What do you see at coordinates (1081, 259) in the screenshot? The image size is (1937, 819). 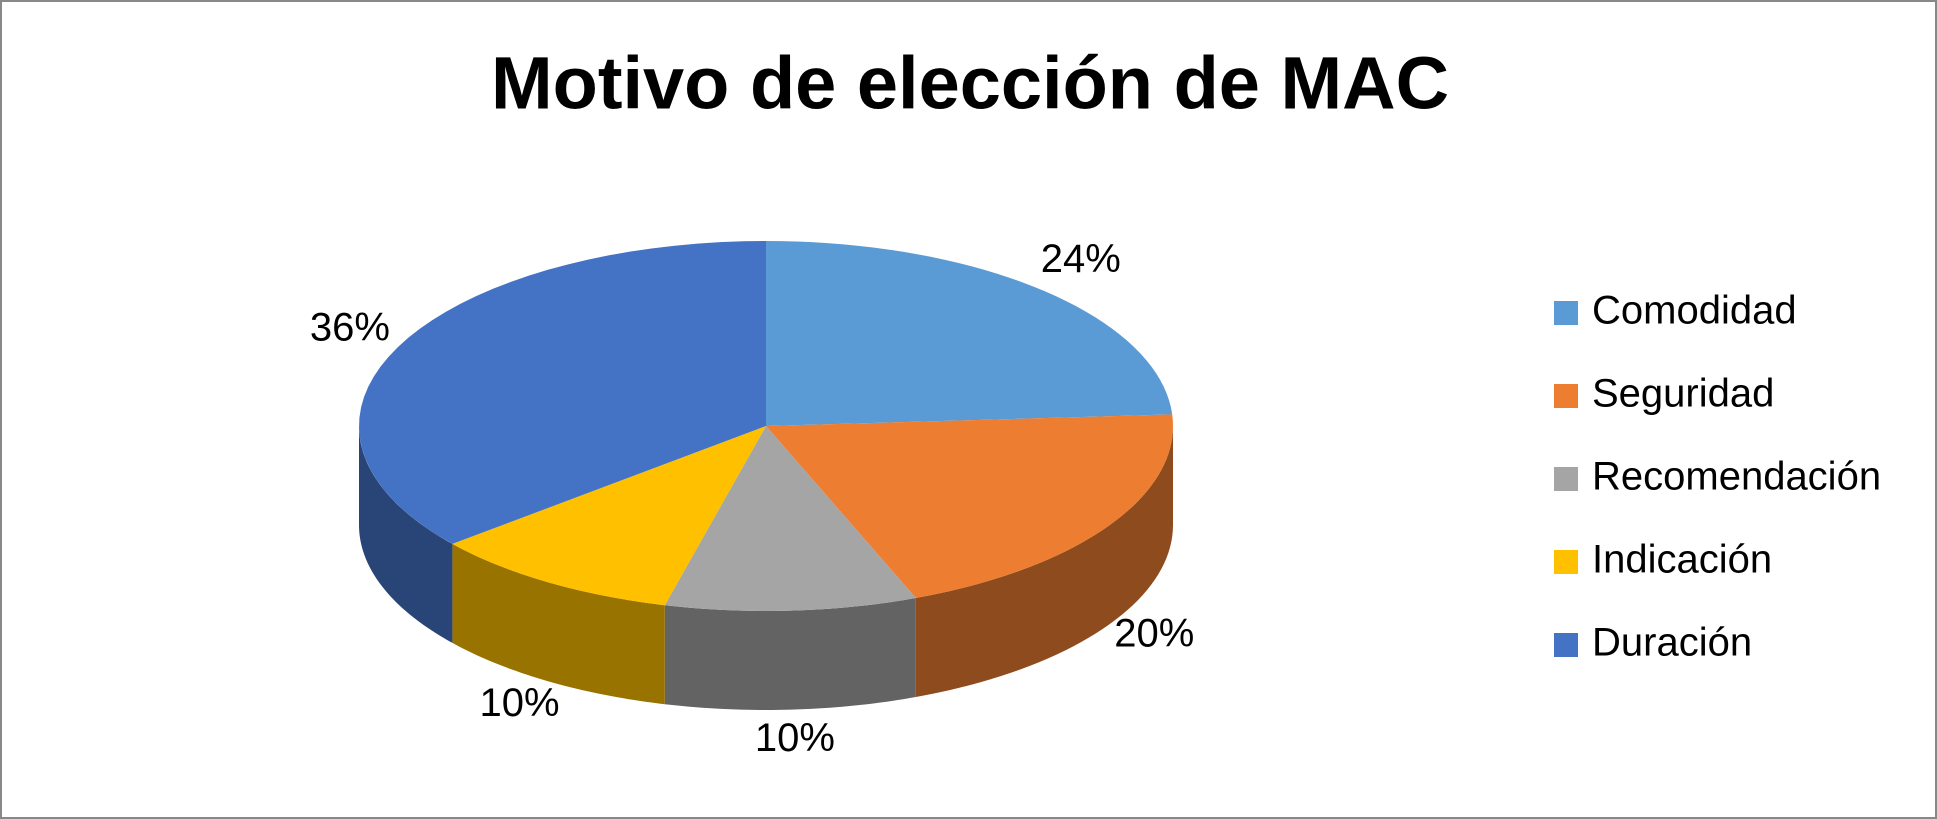 I see `data-label: 24%` at bounding box center [1081, 259].